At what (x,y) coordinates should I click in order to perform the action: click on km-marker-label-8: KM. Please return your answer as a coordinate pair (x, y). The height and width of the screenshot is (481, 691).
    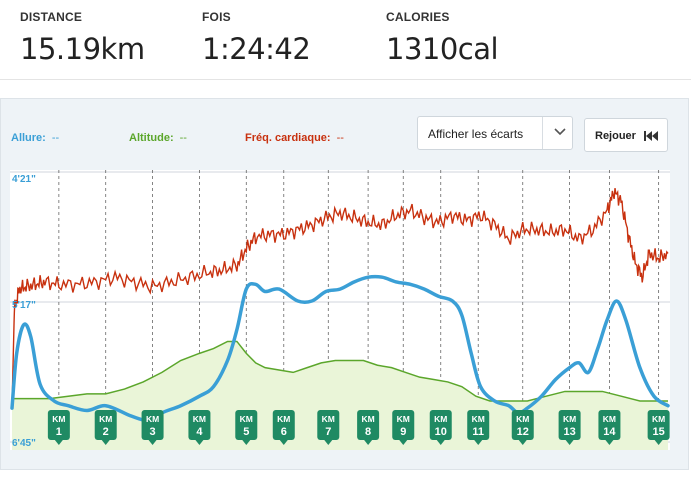
    Looking at the image, I should click on (367, 419).